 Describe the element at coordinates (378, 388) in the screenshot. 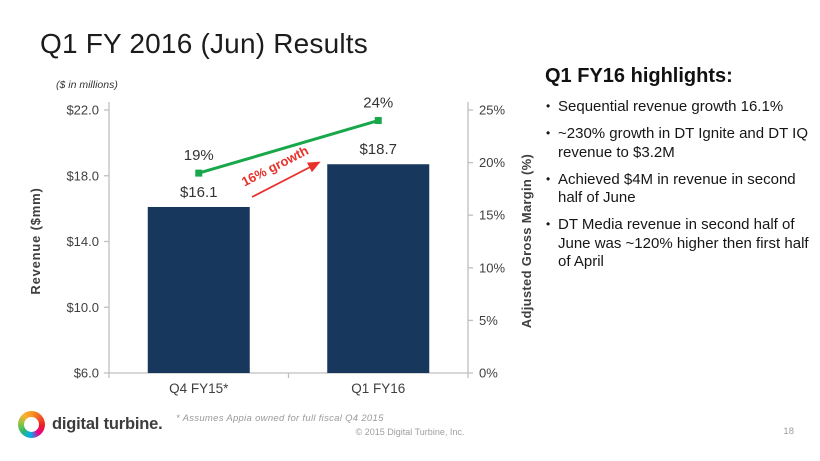

I see `category-label: Q1 FY16` at that location.